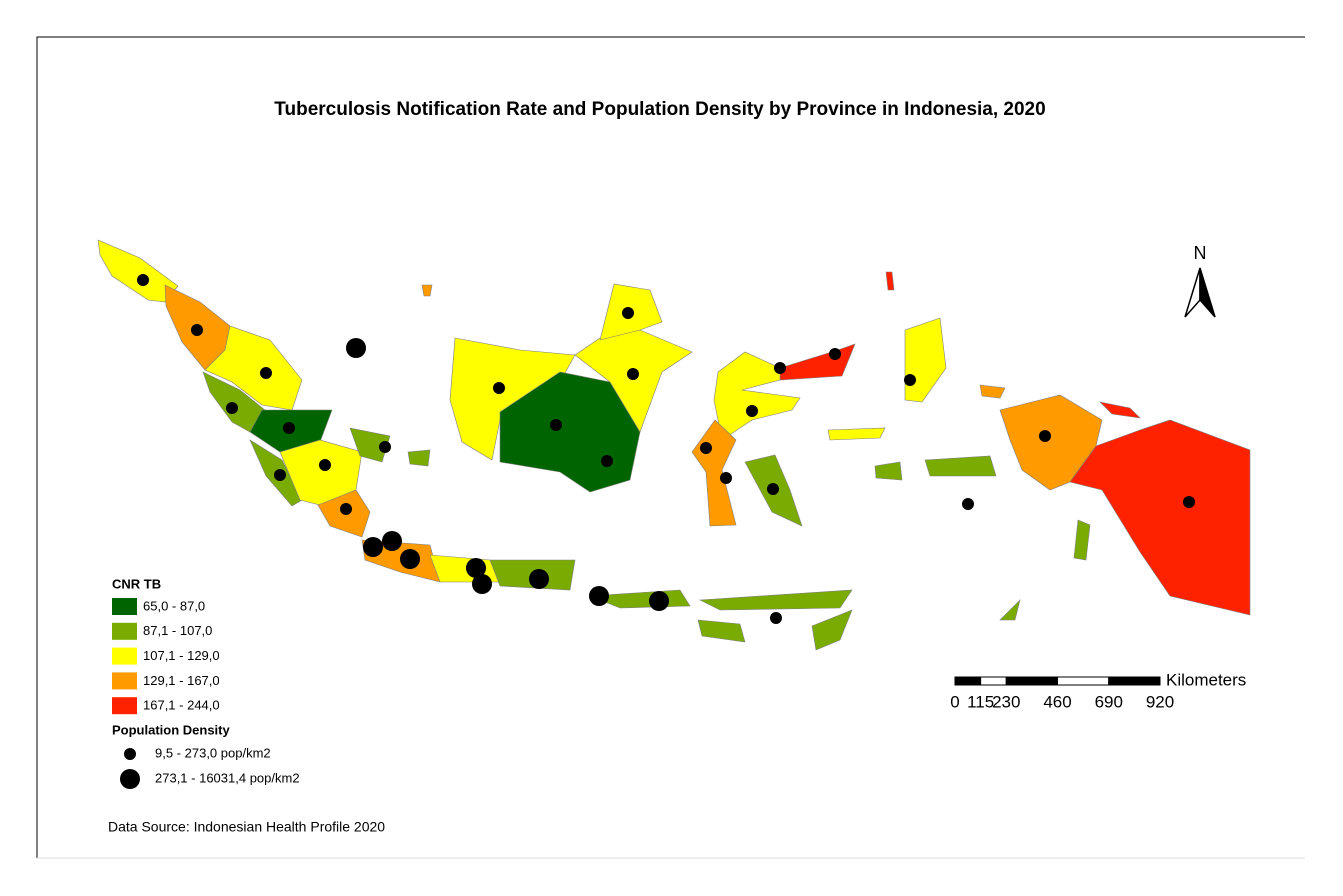 The width and height of the screenshot is (1343, 896). Describe the element at coordinates (980, 701) in the screenshot. I see `scale-tick-label: 115` at that location.